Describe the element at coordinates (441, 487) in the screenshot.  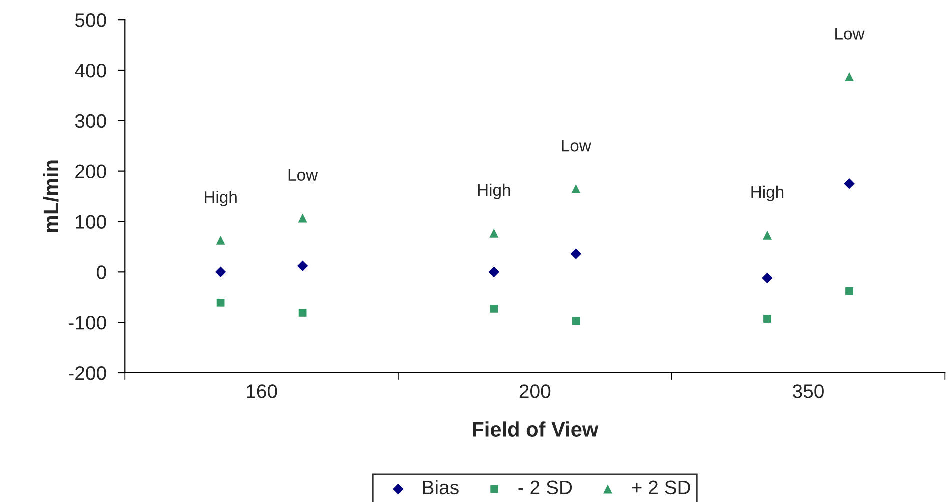
I see `legend-label: Bias` at that location.